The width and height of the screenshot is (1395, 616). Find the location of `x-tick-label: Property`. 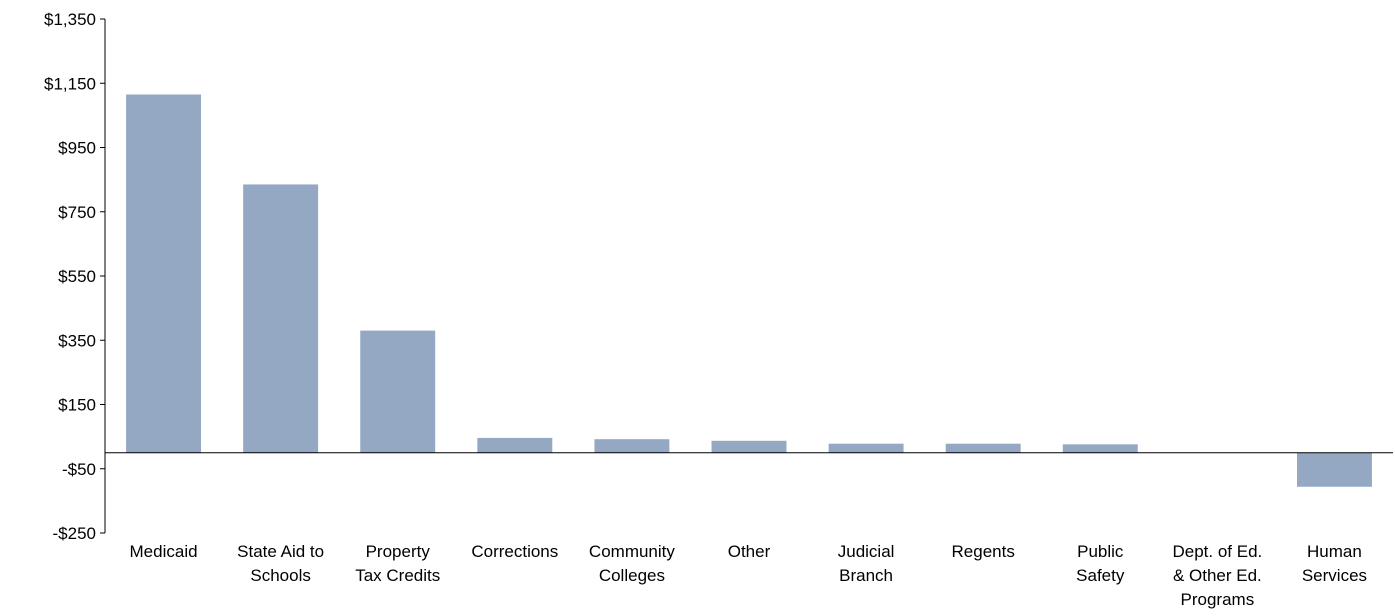

x-tick-label: Property is located at coordinates (398, 551).